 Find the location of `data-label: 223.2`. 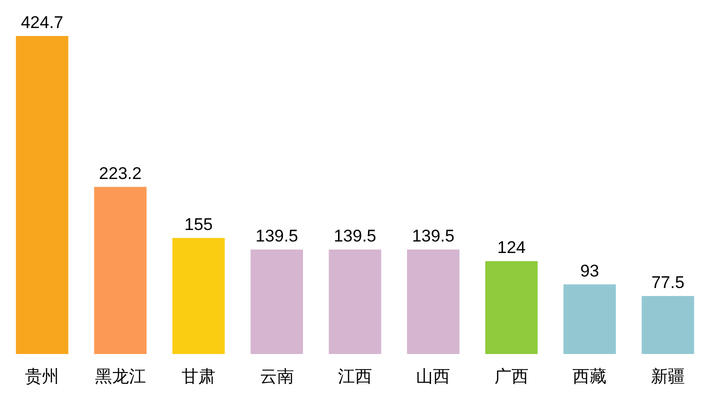

data-label: 223.2 is located at coordinates (120, 173).